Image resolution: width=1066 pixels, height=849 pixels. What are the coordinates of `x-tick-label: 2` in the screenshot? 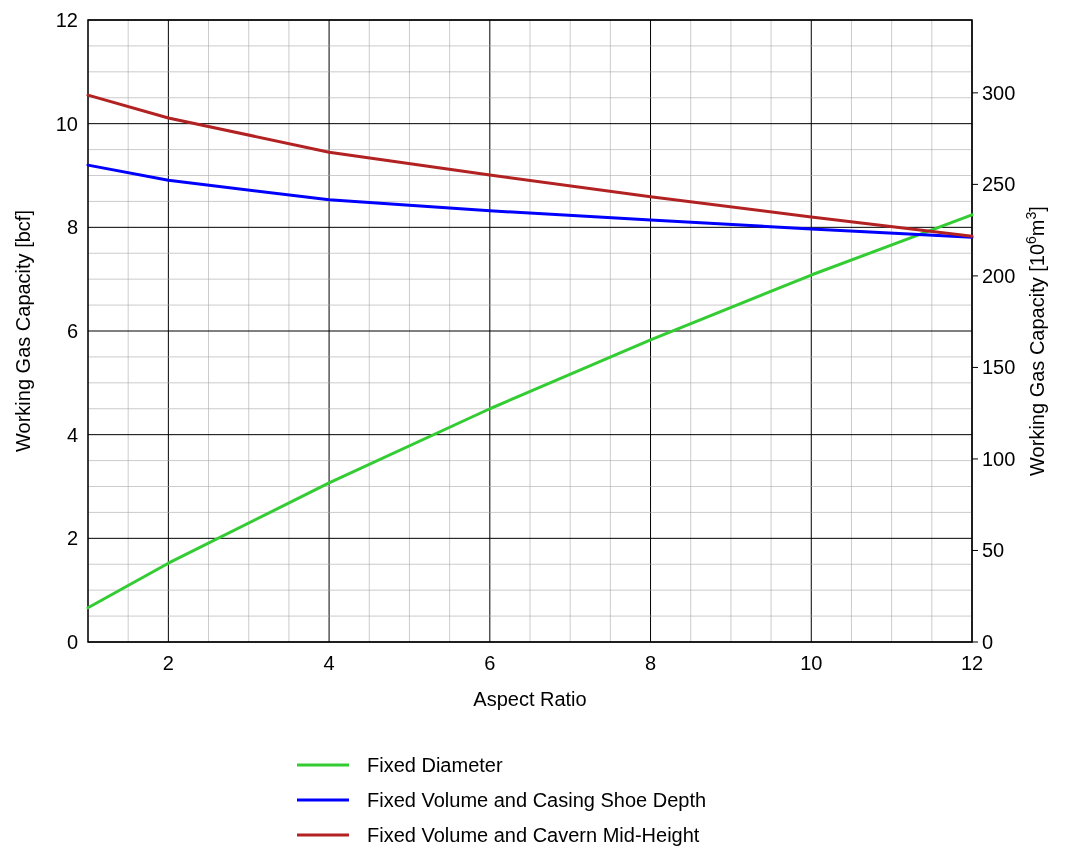 It's located at (168, 663).